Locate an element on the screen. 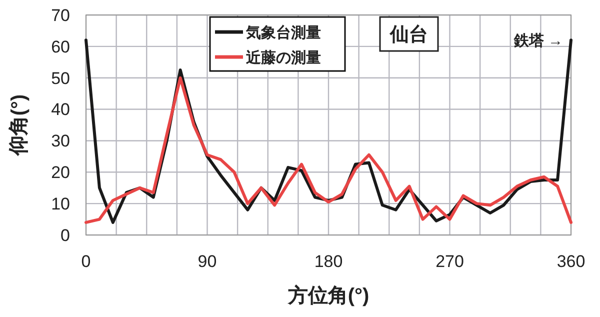  legend-label: 気象台測量 is located at coordinates (283, 33).